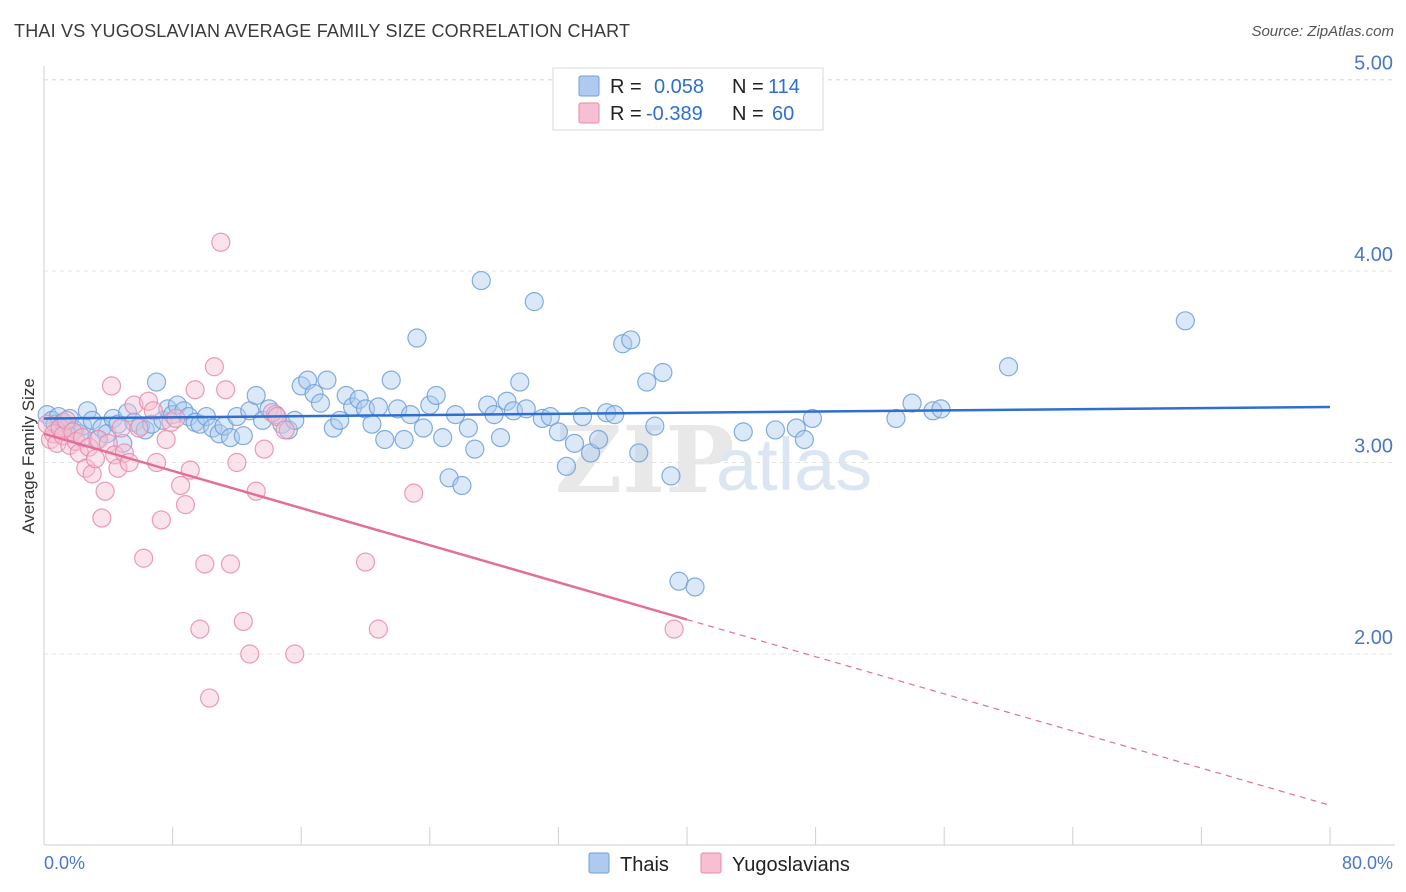 The height and width of the screenshot is (892, 1406). I want to click on legend-n-value-thais: 114, so click(784, 87).